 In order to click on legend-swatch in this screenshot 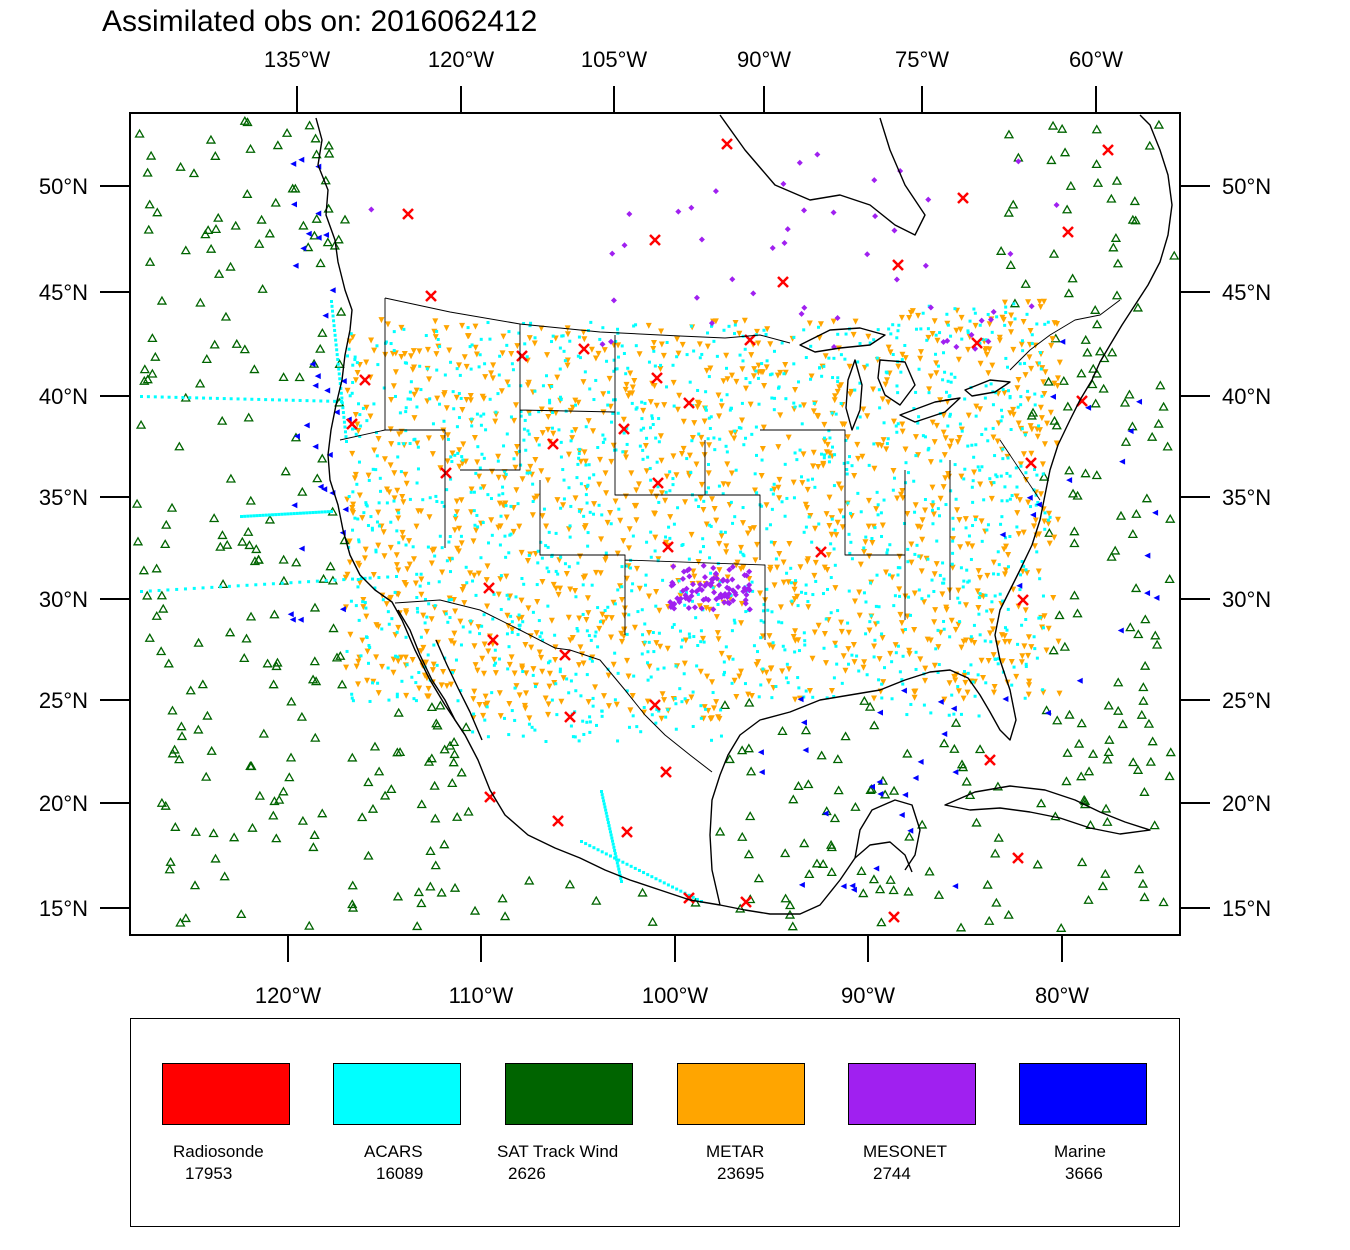, I will do `click(226, 1094)`.